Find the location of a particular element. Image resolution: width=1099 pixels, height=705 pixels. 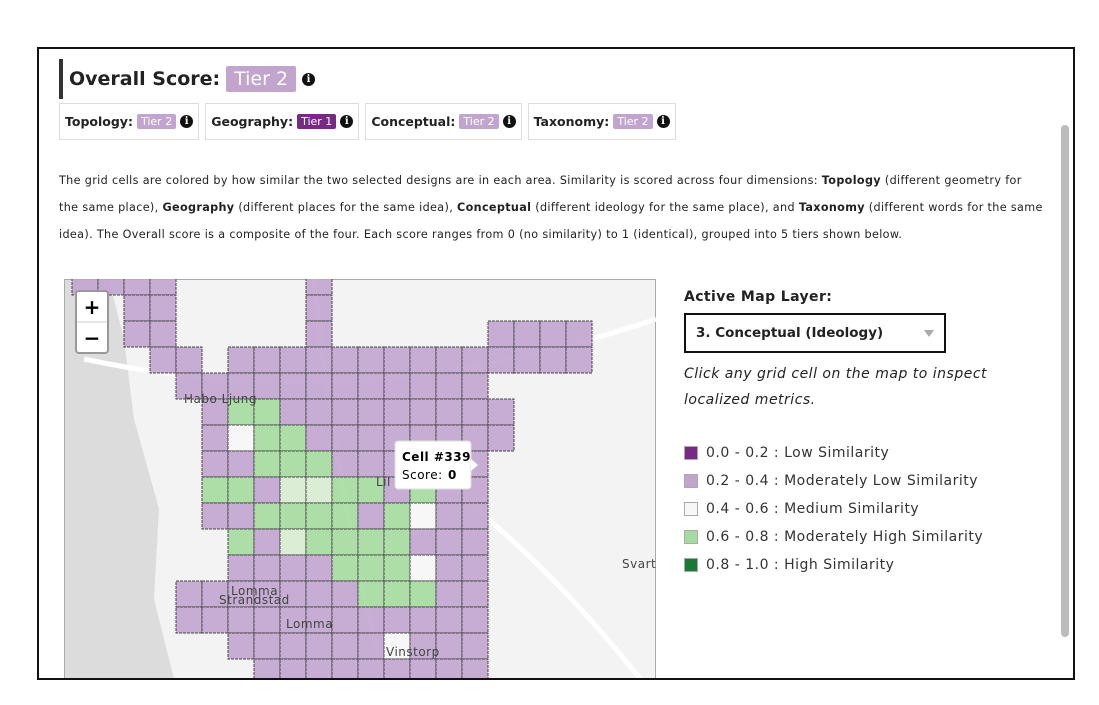

scrollbar is located at coordinates (1065, 381).